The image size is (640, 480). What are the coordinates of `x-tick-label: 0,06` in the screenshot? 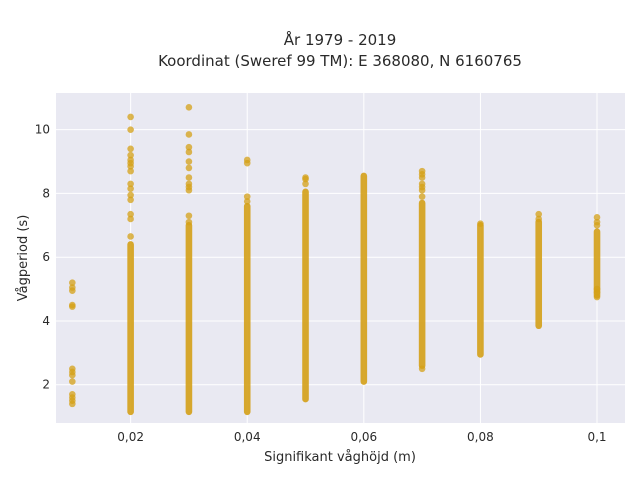 It's located at (363, 437).